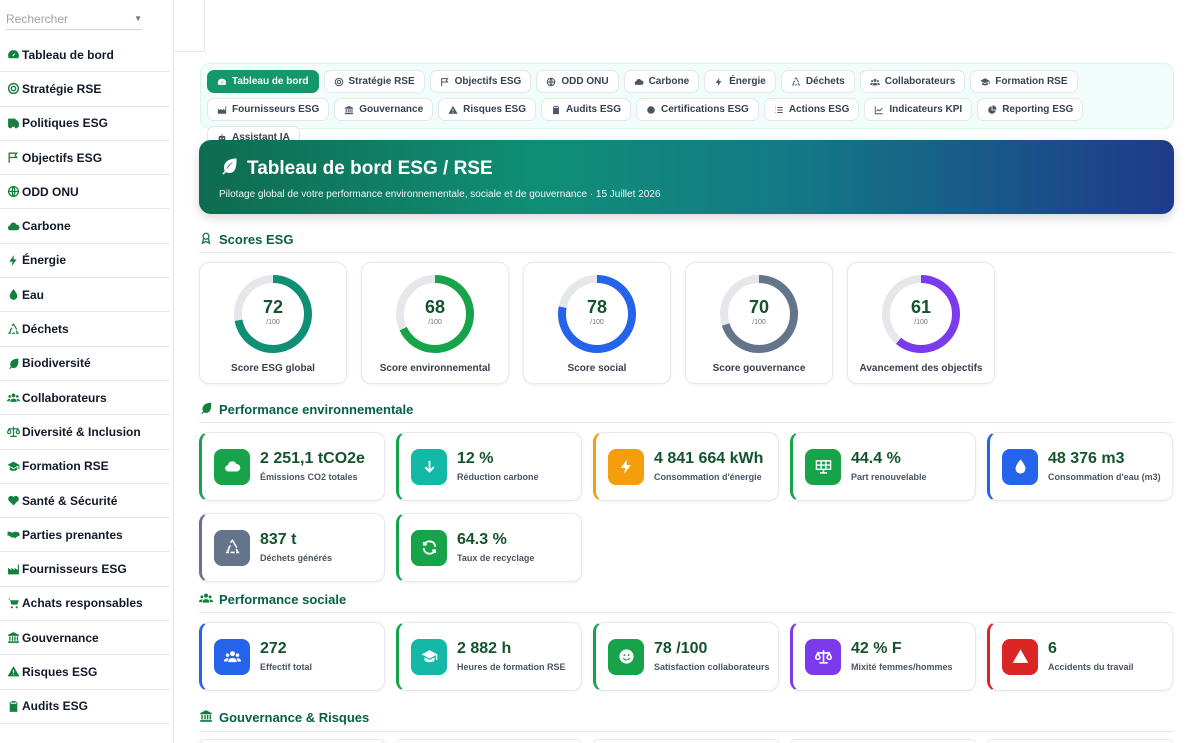  Describe the element at coordinates (13, 706) in the screenshot. I see `clipboard-check-icon` at that location.